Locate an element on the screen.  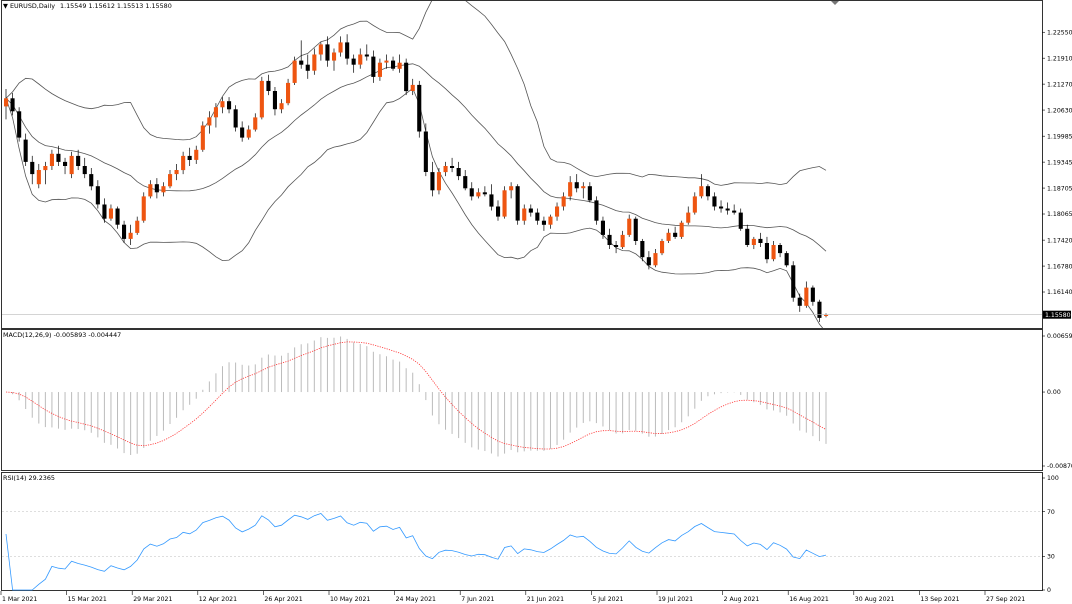
rsi-series is located at coordinates (522, 551).